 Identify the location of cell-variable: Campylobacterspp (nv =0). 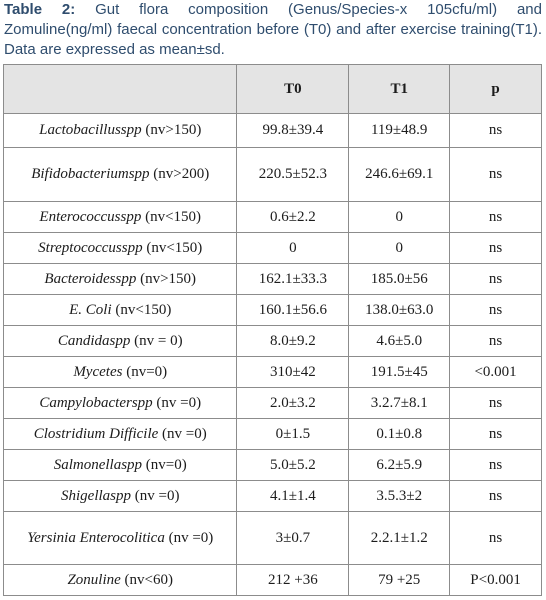
(120, 403).